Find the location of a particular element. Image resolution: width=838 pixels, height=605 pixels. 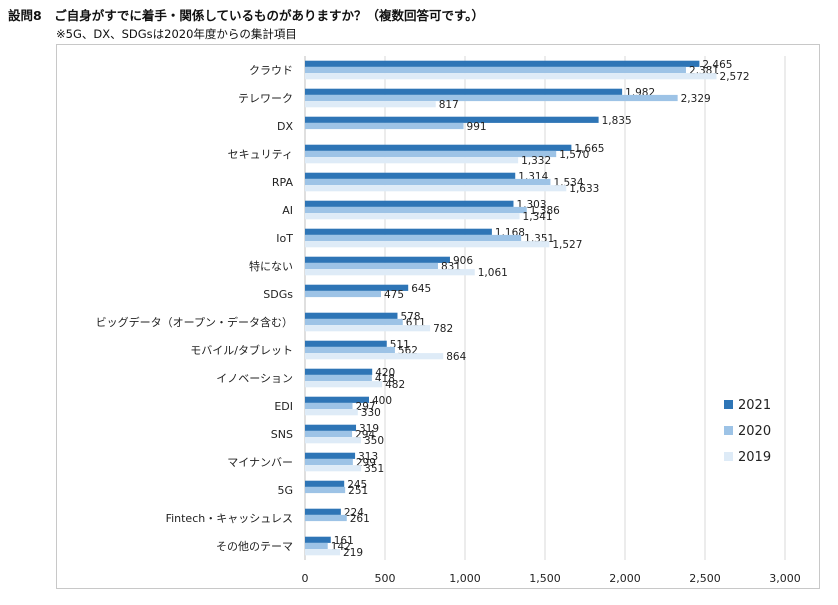

legend-label-2020: 2020 is located at coordinates (754, 431).